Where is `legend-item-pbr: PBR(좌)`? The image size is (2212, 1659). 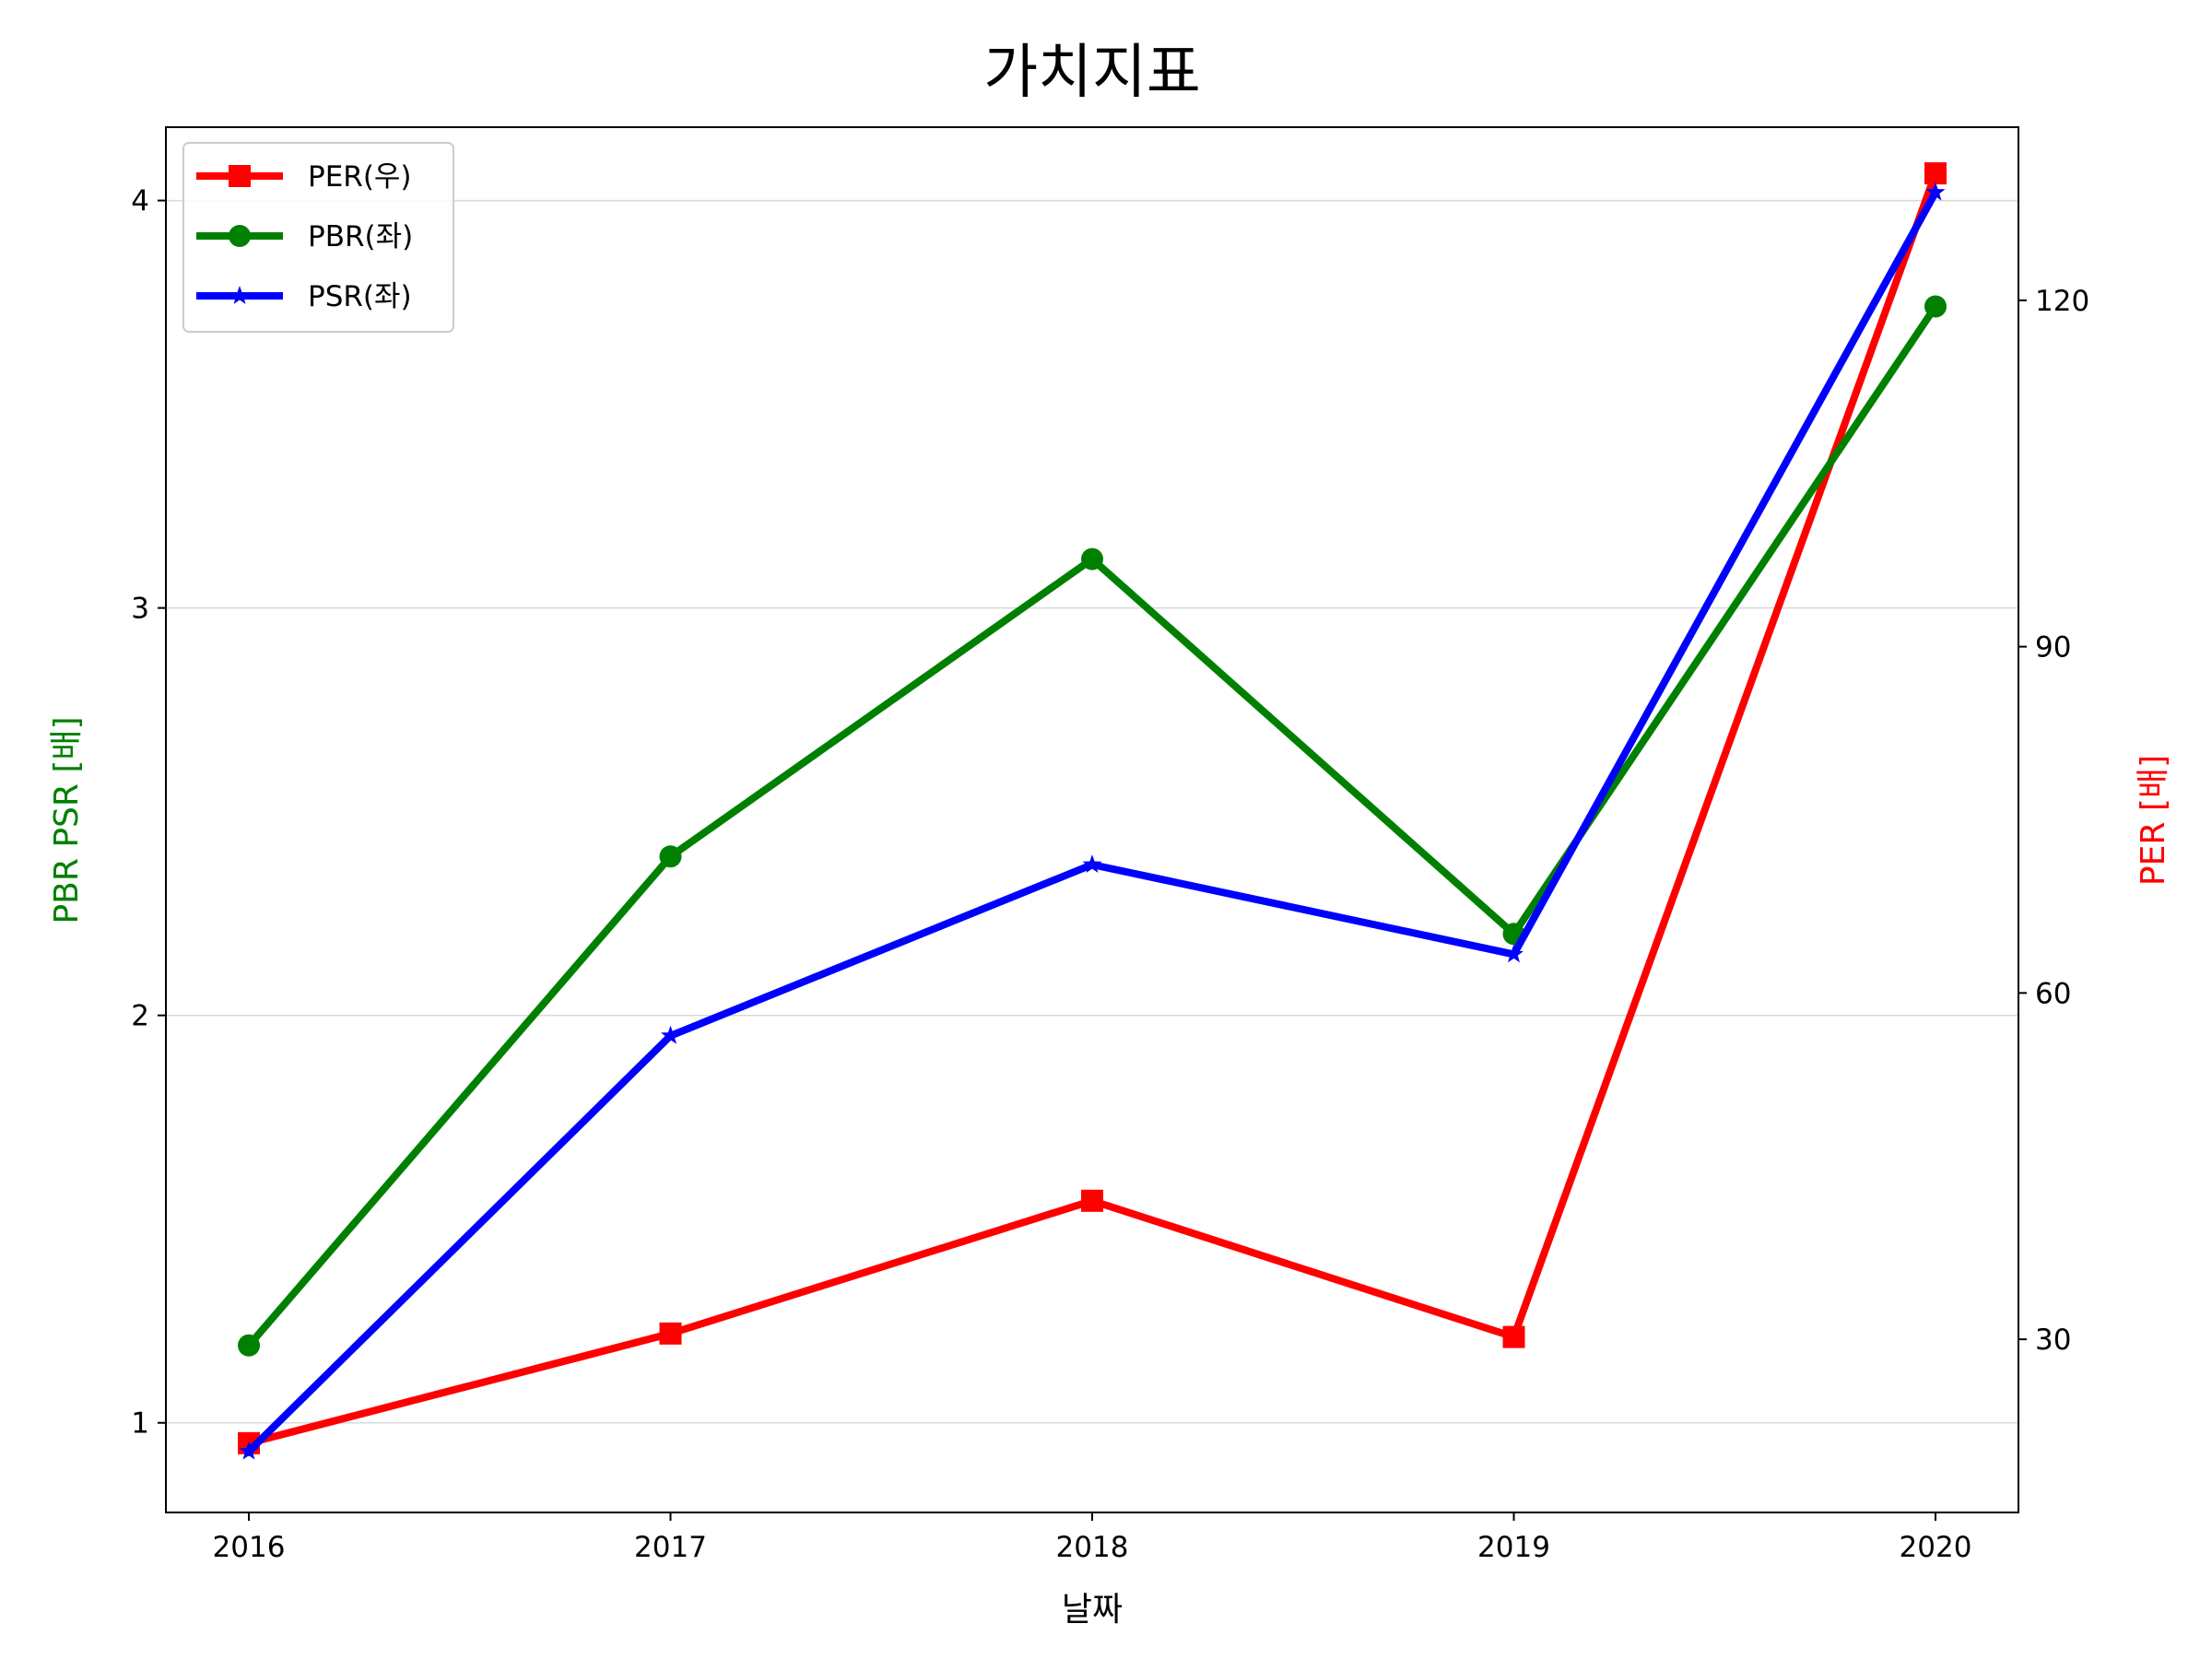
legend-item-pbr: PBR(좌) is located at coordinates (304, 236).